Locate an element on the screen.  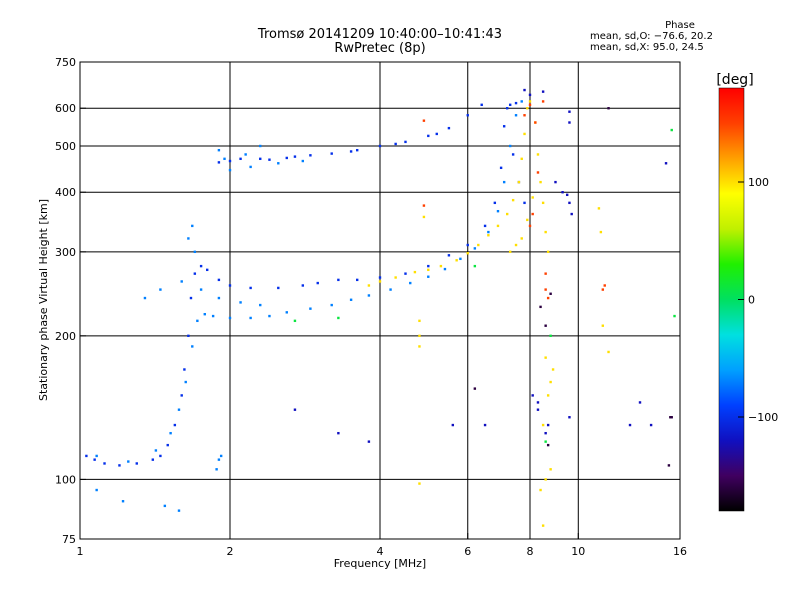
x-tick-label: 10 is located at coordinates (578, 551).